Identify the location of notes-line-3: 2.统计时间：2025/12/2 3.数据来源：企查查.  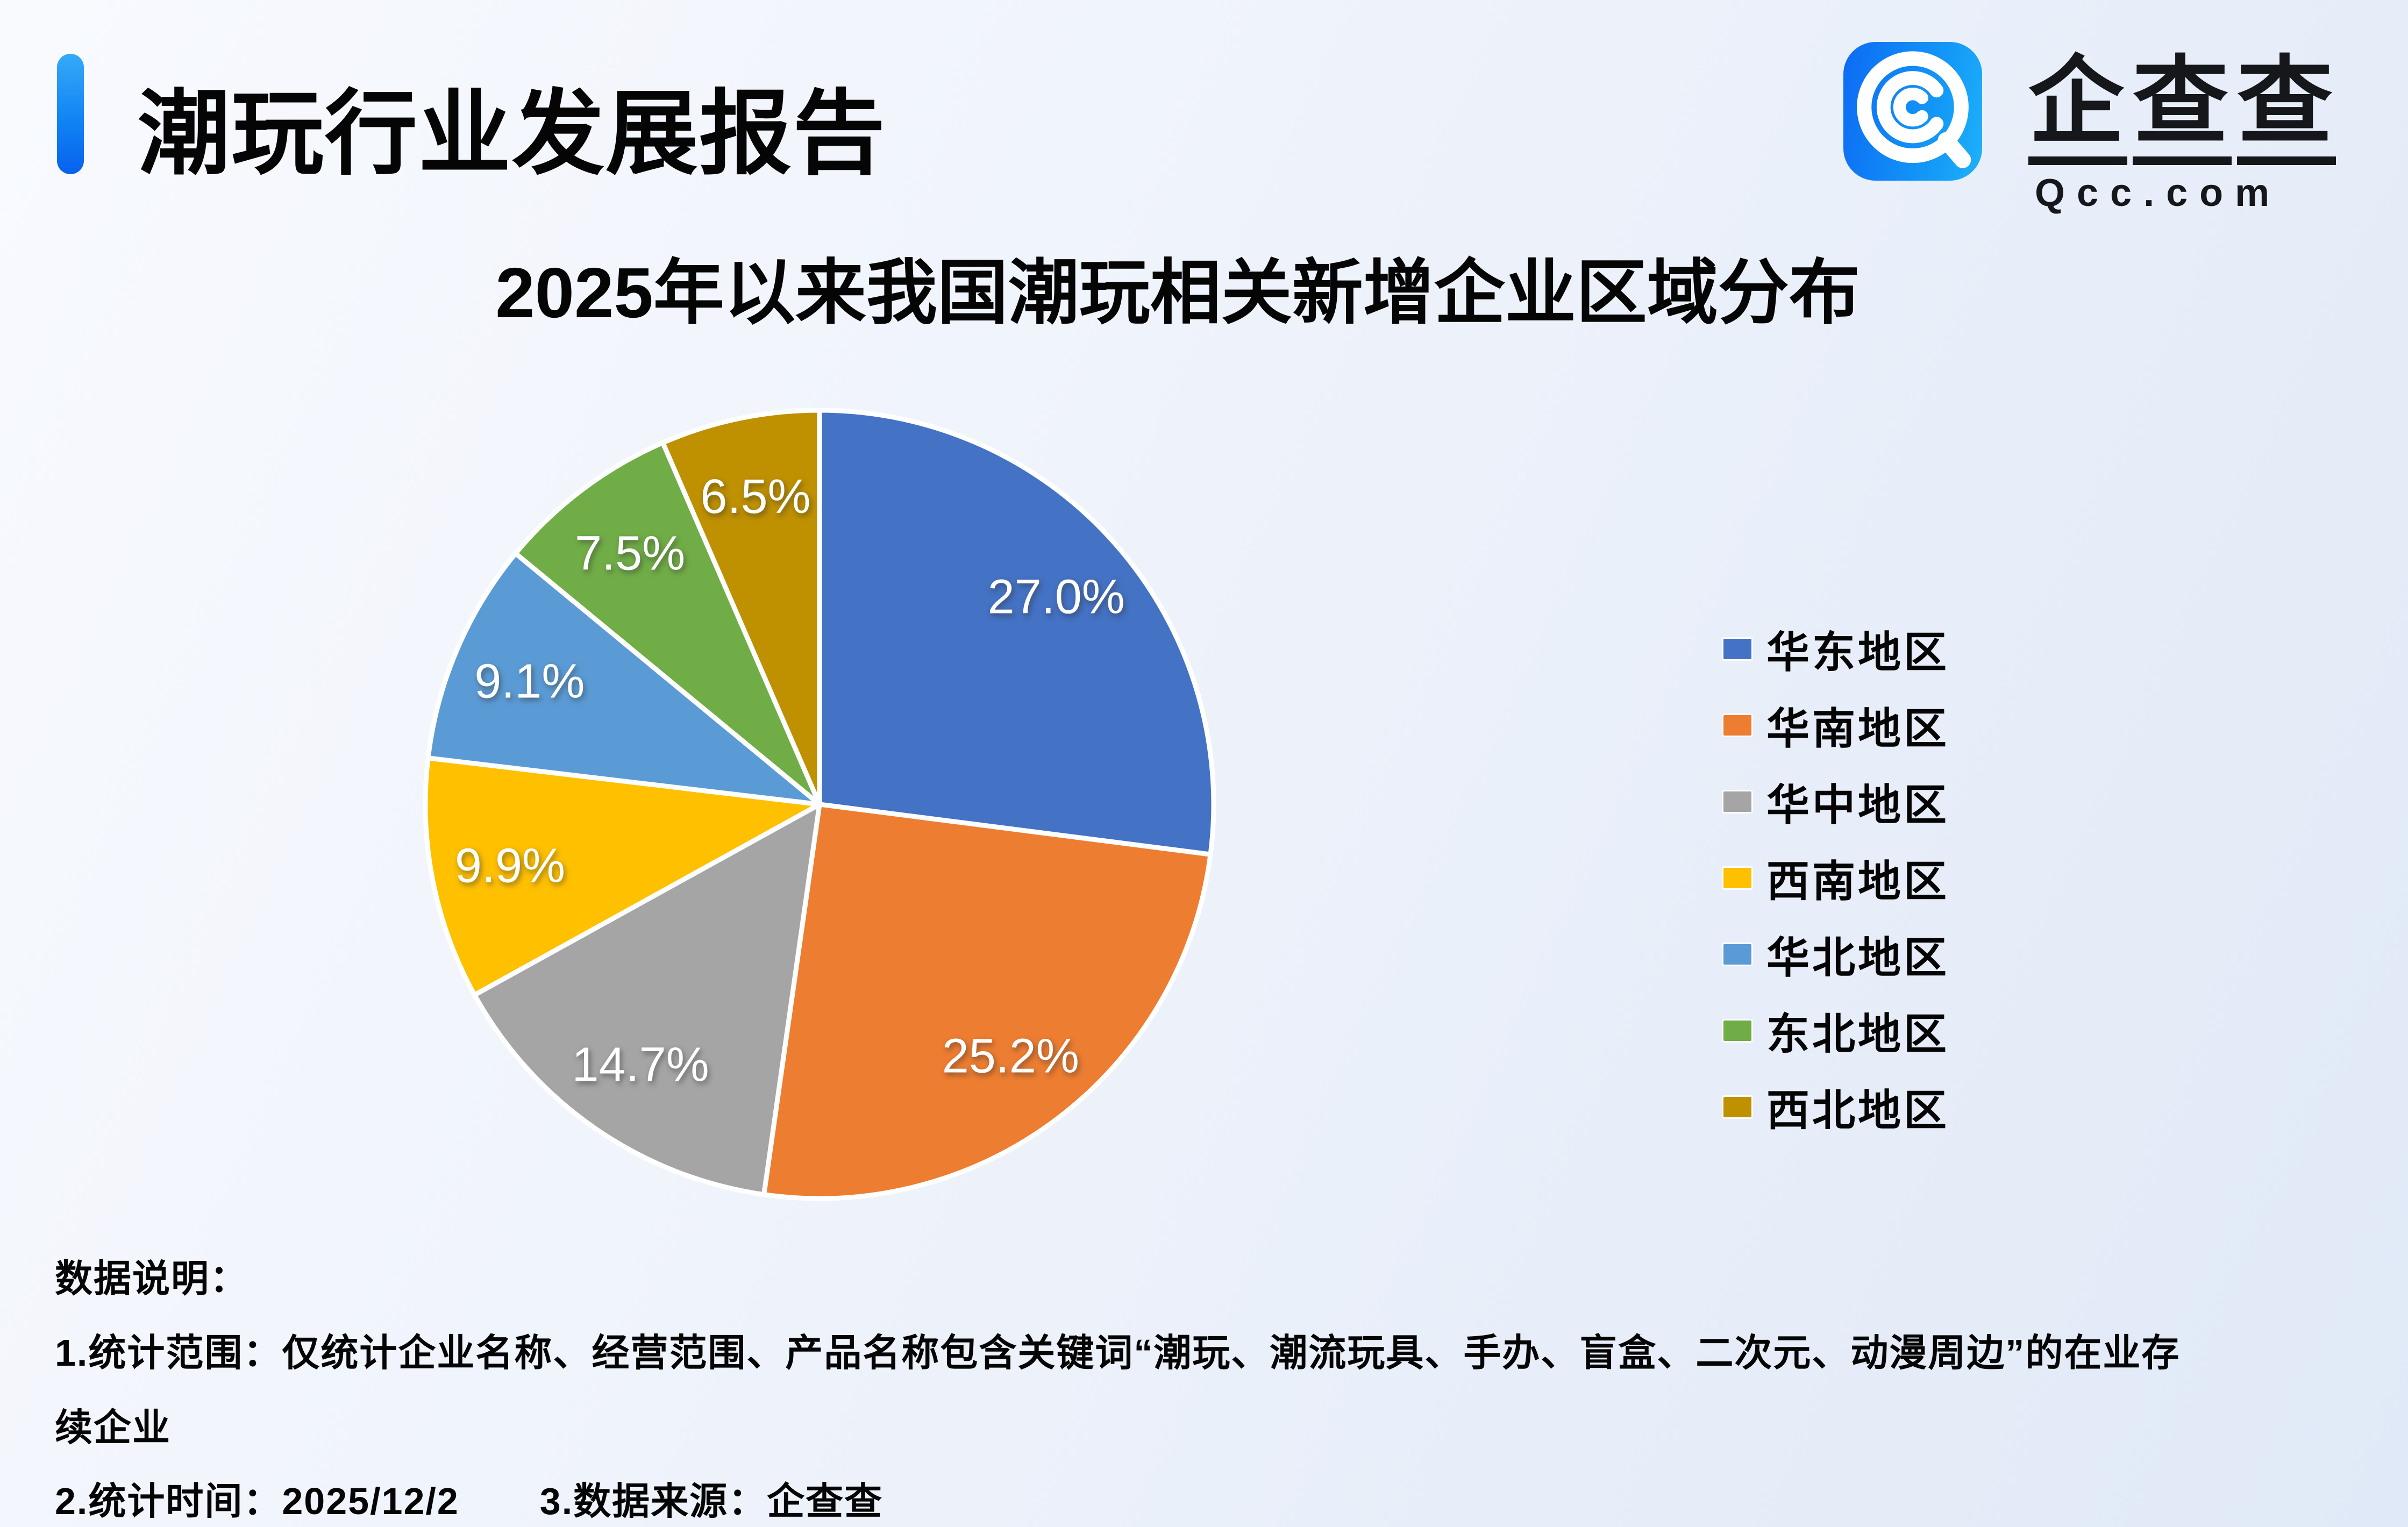
(469, 1498).